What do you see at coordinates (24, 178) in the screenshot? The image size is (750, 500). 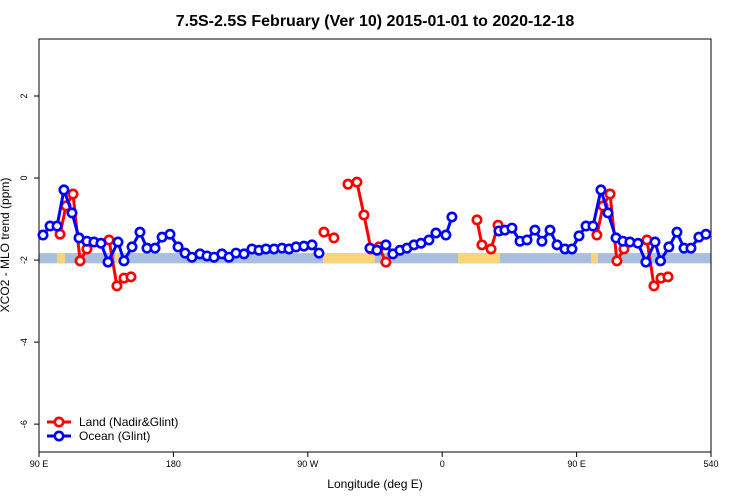 I see `y-tick-label: 0` at bounding box center [24, 178].